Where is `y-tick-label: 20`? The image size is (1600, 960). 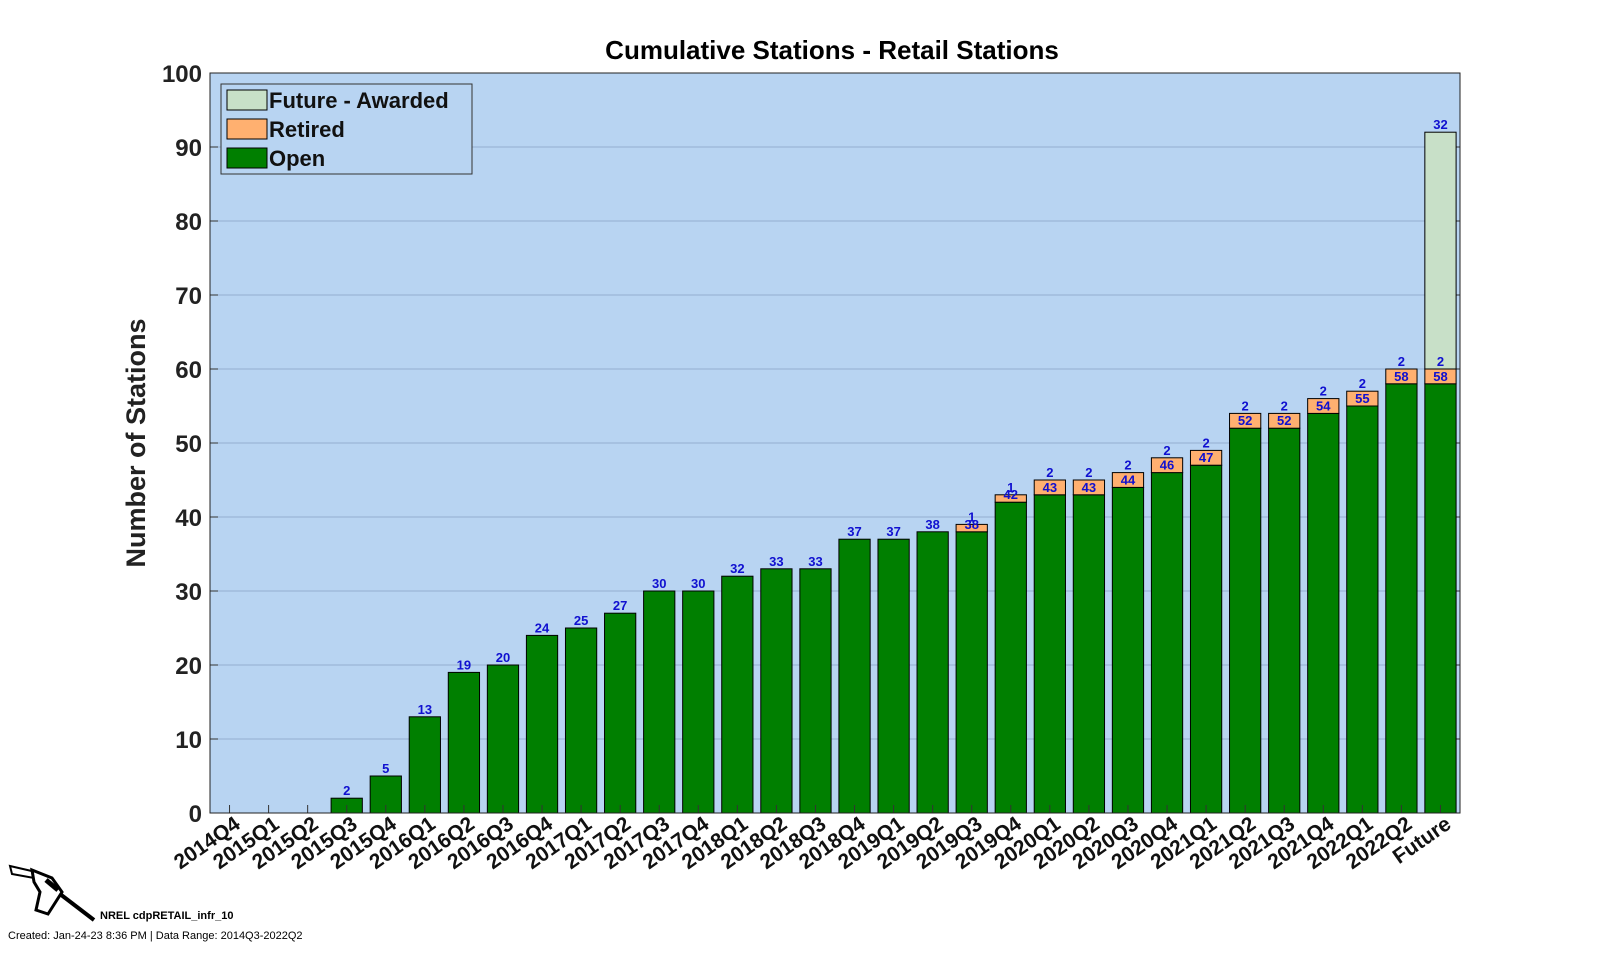 y-tick-label: 20 is located at coordinates (188, 666).